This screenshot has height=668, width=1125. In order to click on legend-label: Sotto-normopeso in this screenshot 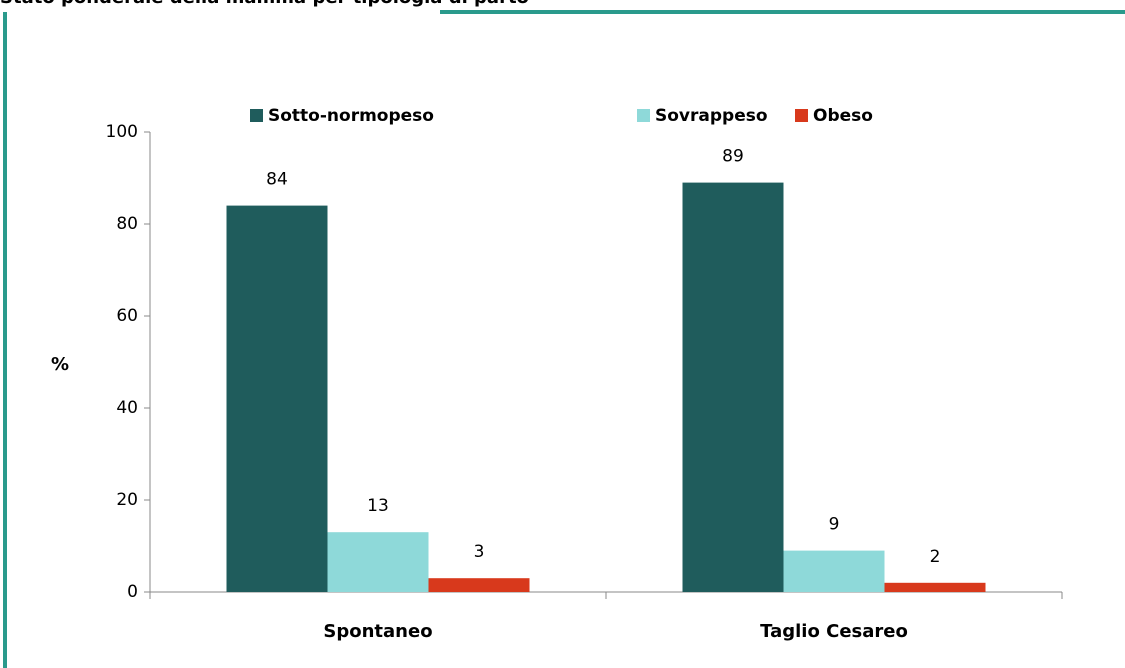, I will do `click(351, 116)`.